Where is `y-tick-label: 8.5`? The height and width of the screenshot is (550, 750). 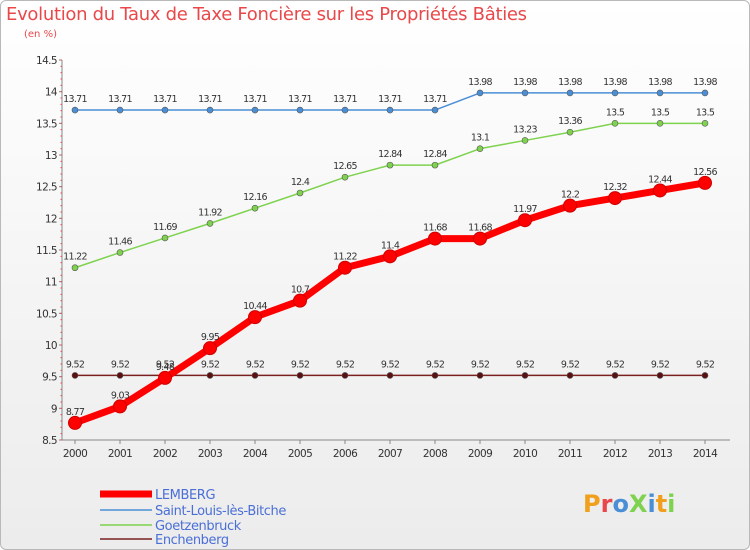
y-tick-label: 8.5 is located at coordinates (49, 441).